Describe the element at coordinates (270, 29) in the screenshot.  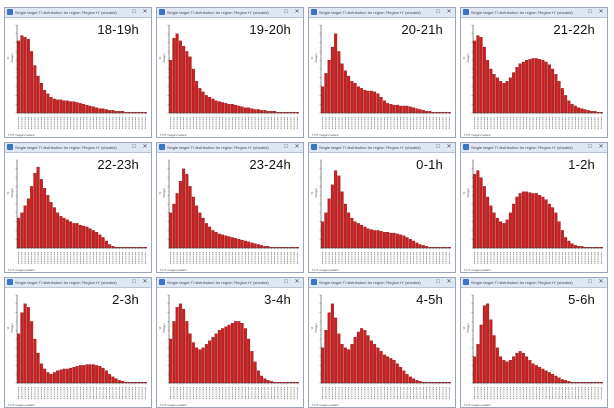
I see `chart-title: 19-20h` at that location.